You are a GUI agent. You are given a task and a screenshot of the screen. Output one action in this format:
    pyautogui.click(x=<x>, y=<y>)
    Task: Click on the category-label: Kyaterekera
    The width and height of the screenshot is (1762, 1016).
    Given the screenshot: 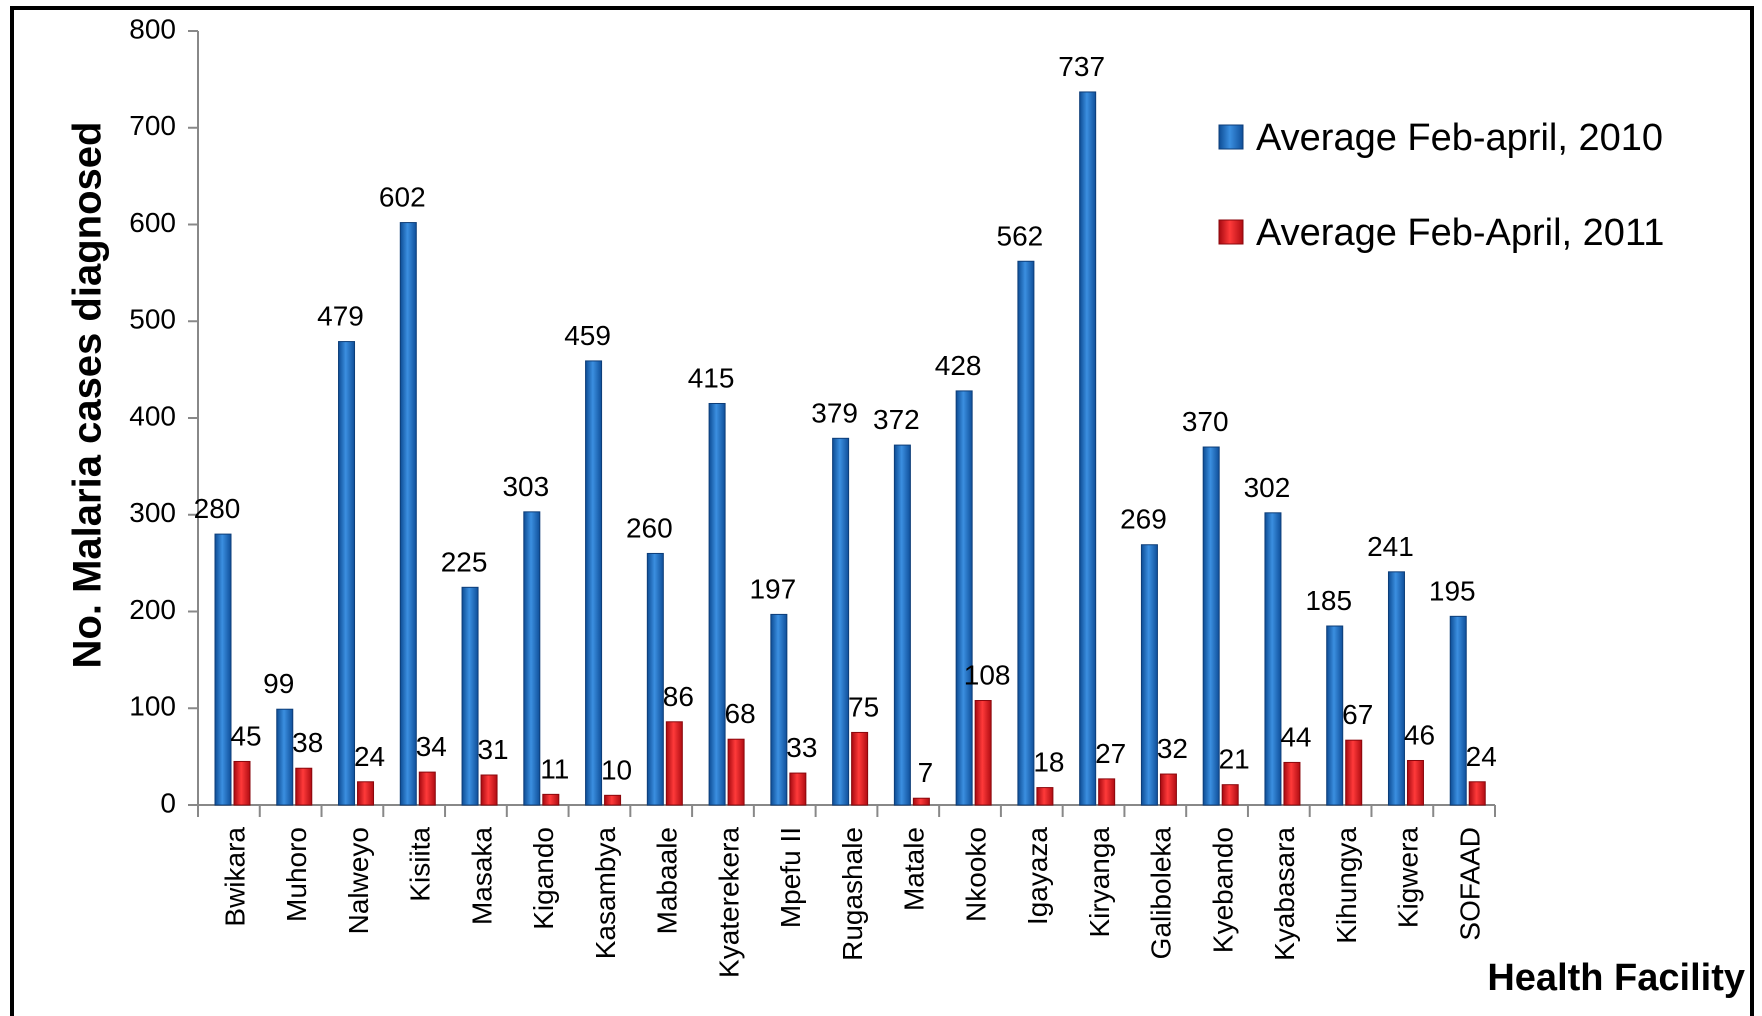 What is the action you would take?
    pyautogui.click(x=728, y=902)
    